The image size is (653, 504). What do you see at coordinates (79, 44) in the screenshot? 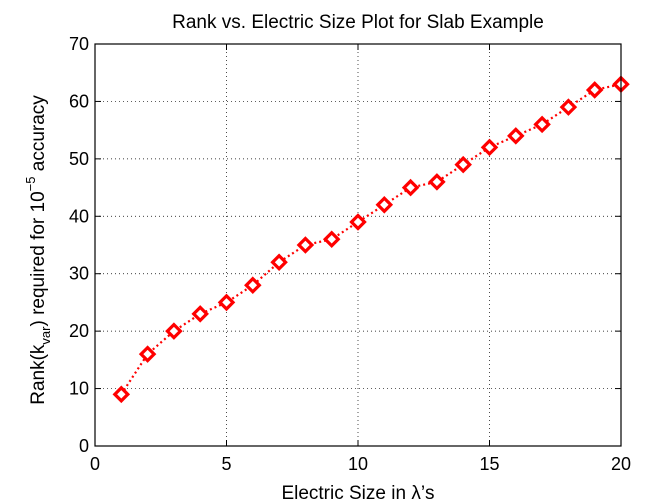
I see `y-tick-label: 70` at bounding box center [79, 44].